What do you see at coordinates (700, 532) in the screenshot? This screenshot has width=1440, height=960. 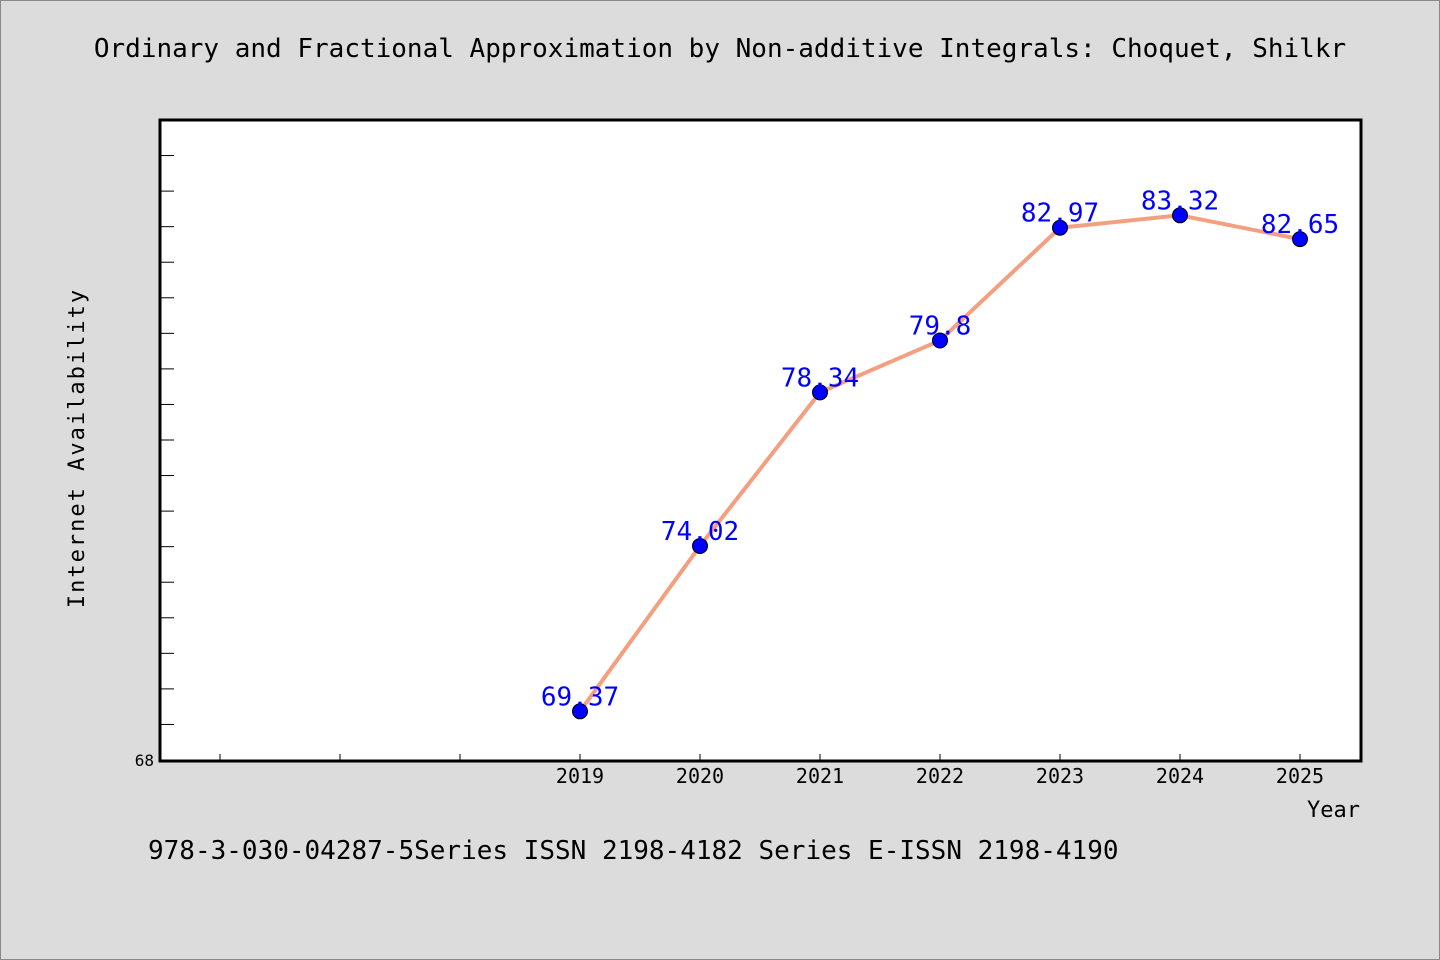 I see `data-label: 74.02` at bounding box center [700, 532].